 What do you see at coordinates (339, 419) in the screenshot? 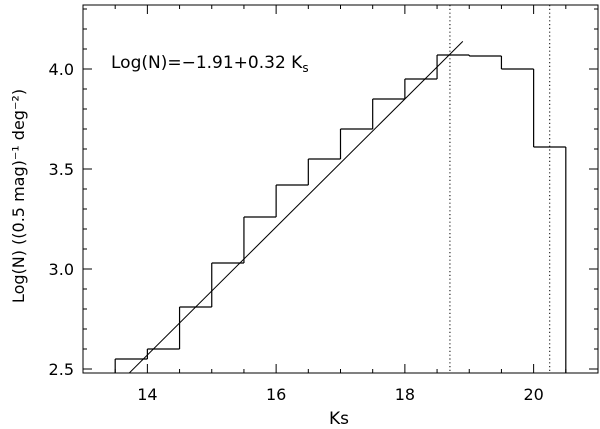
I see `x-axis-label: Ks` at bounding box center [339, 419].